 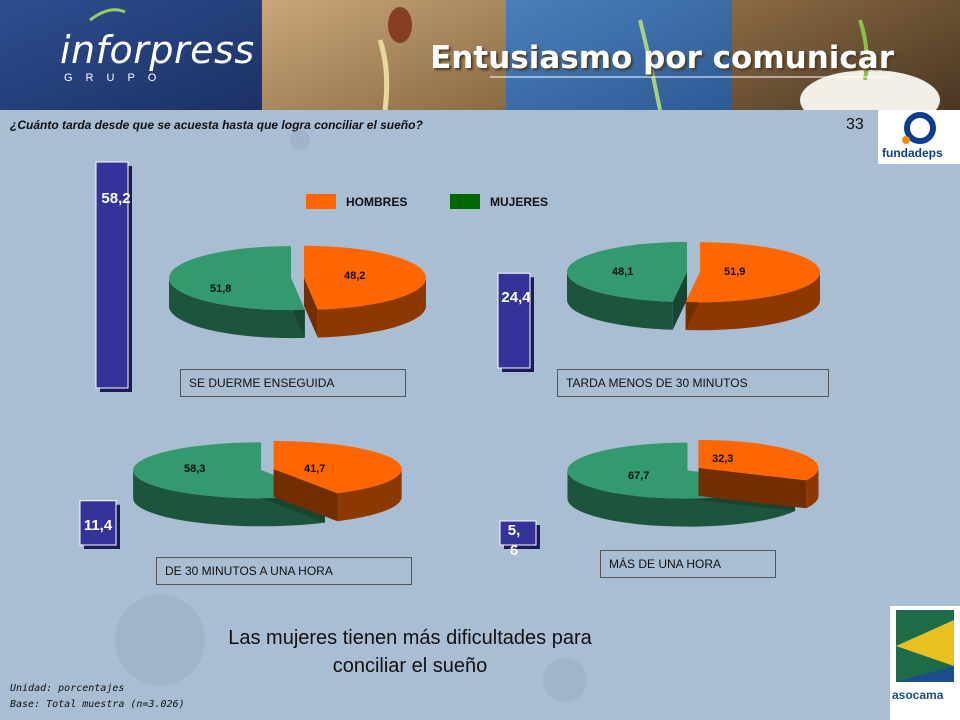 What do you see at coordinates (514, 540) in the screenshot?
I see `bar-value-label: 5, 6` at bounding box center [514, 540].